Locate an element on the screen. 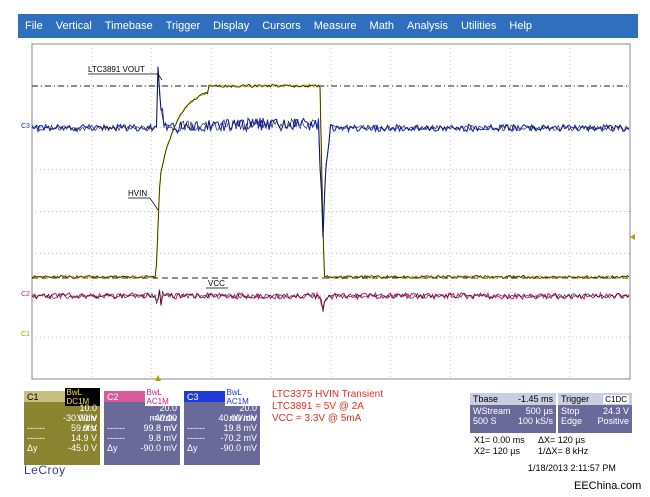  c1-delta-y: -45.0 V is located at coordinates (82, 448).